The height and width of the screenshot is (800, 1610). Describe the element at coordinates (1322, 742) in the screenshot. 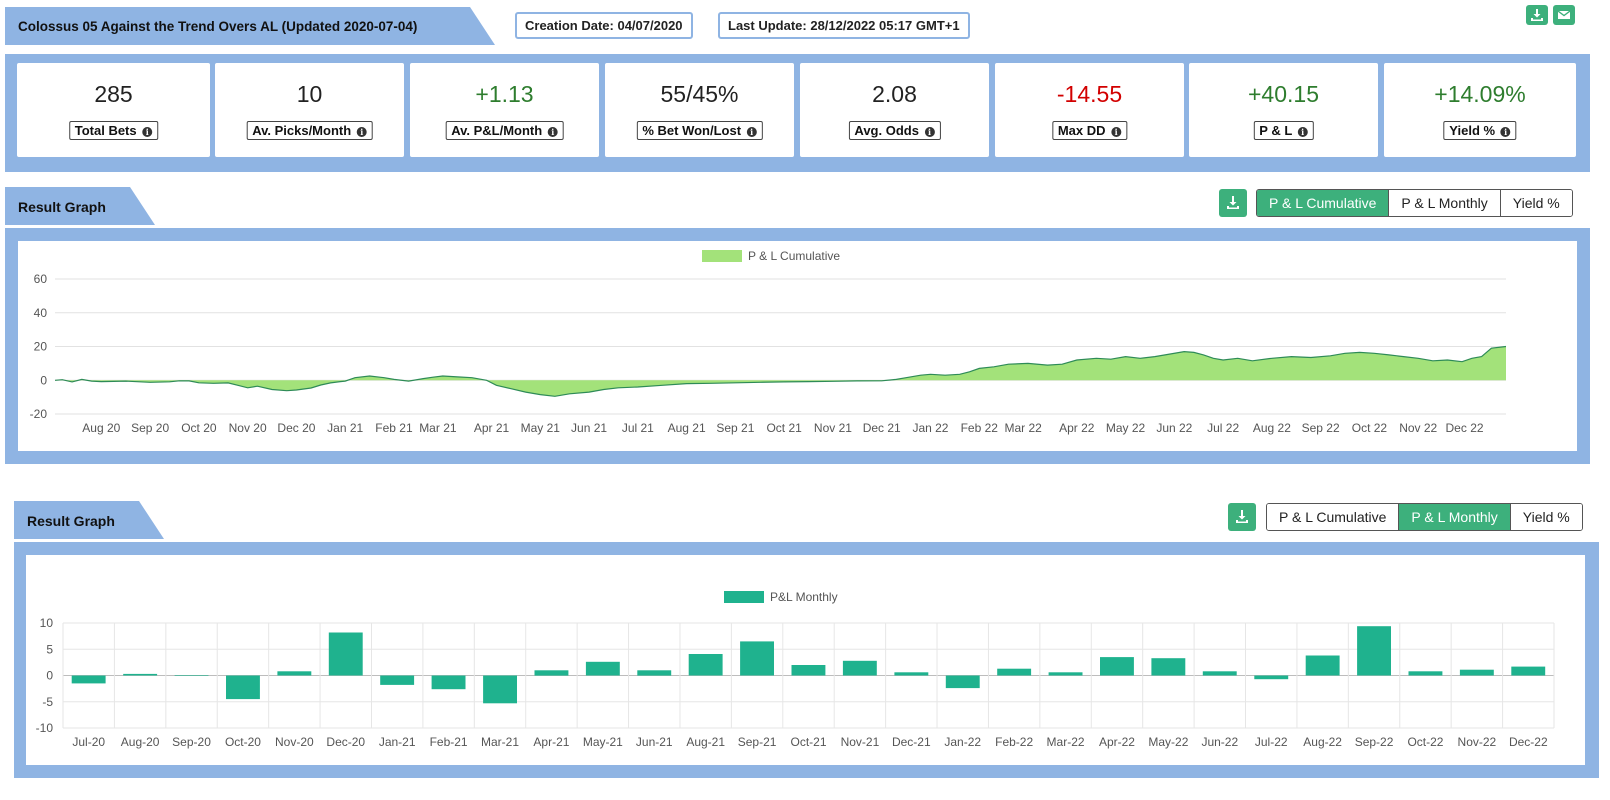

I see `x-tick-label: Aug-22` at that location.